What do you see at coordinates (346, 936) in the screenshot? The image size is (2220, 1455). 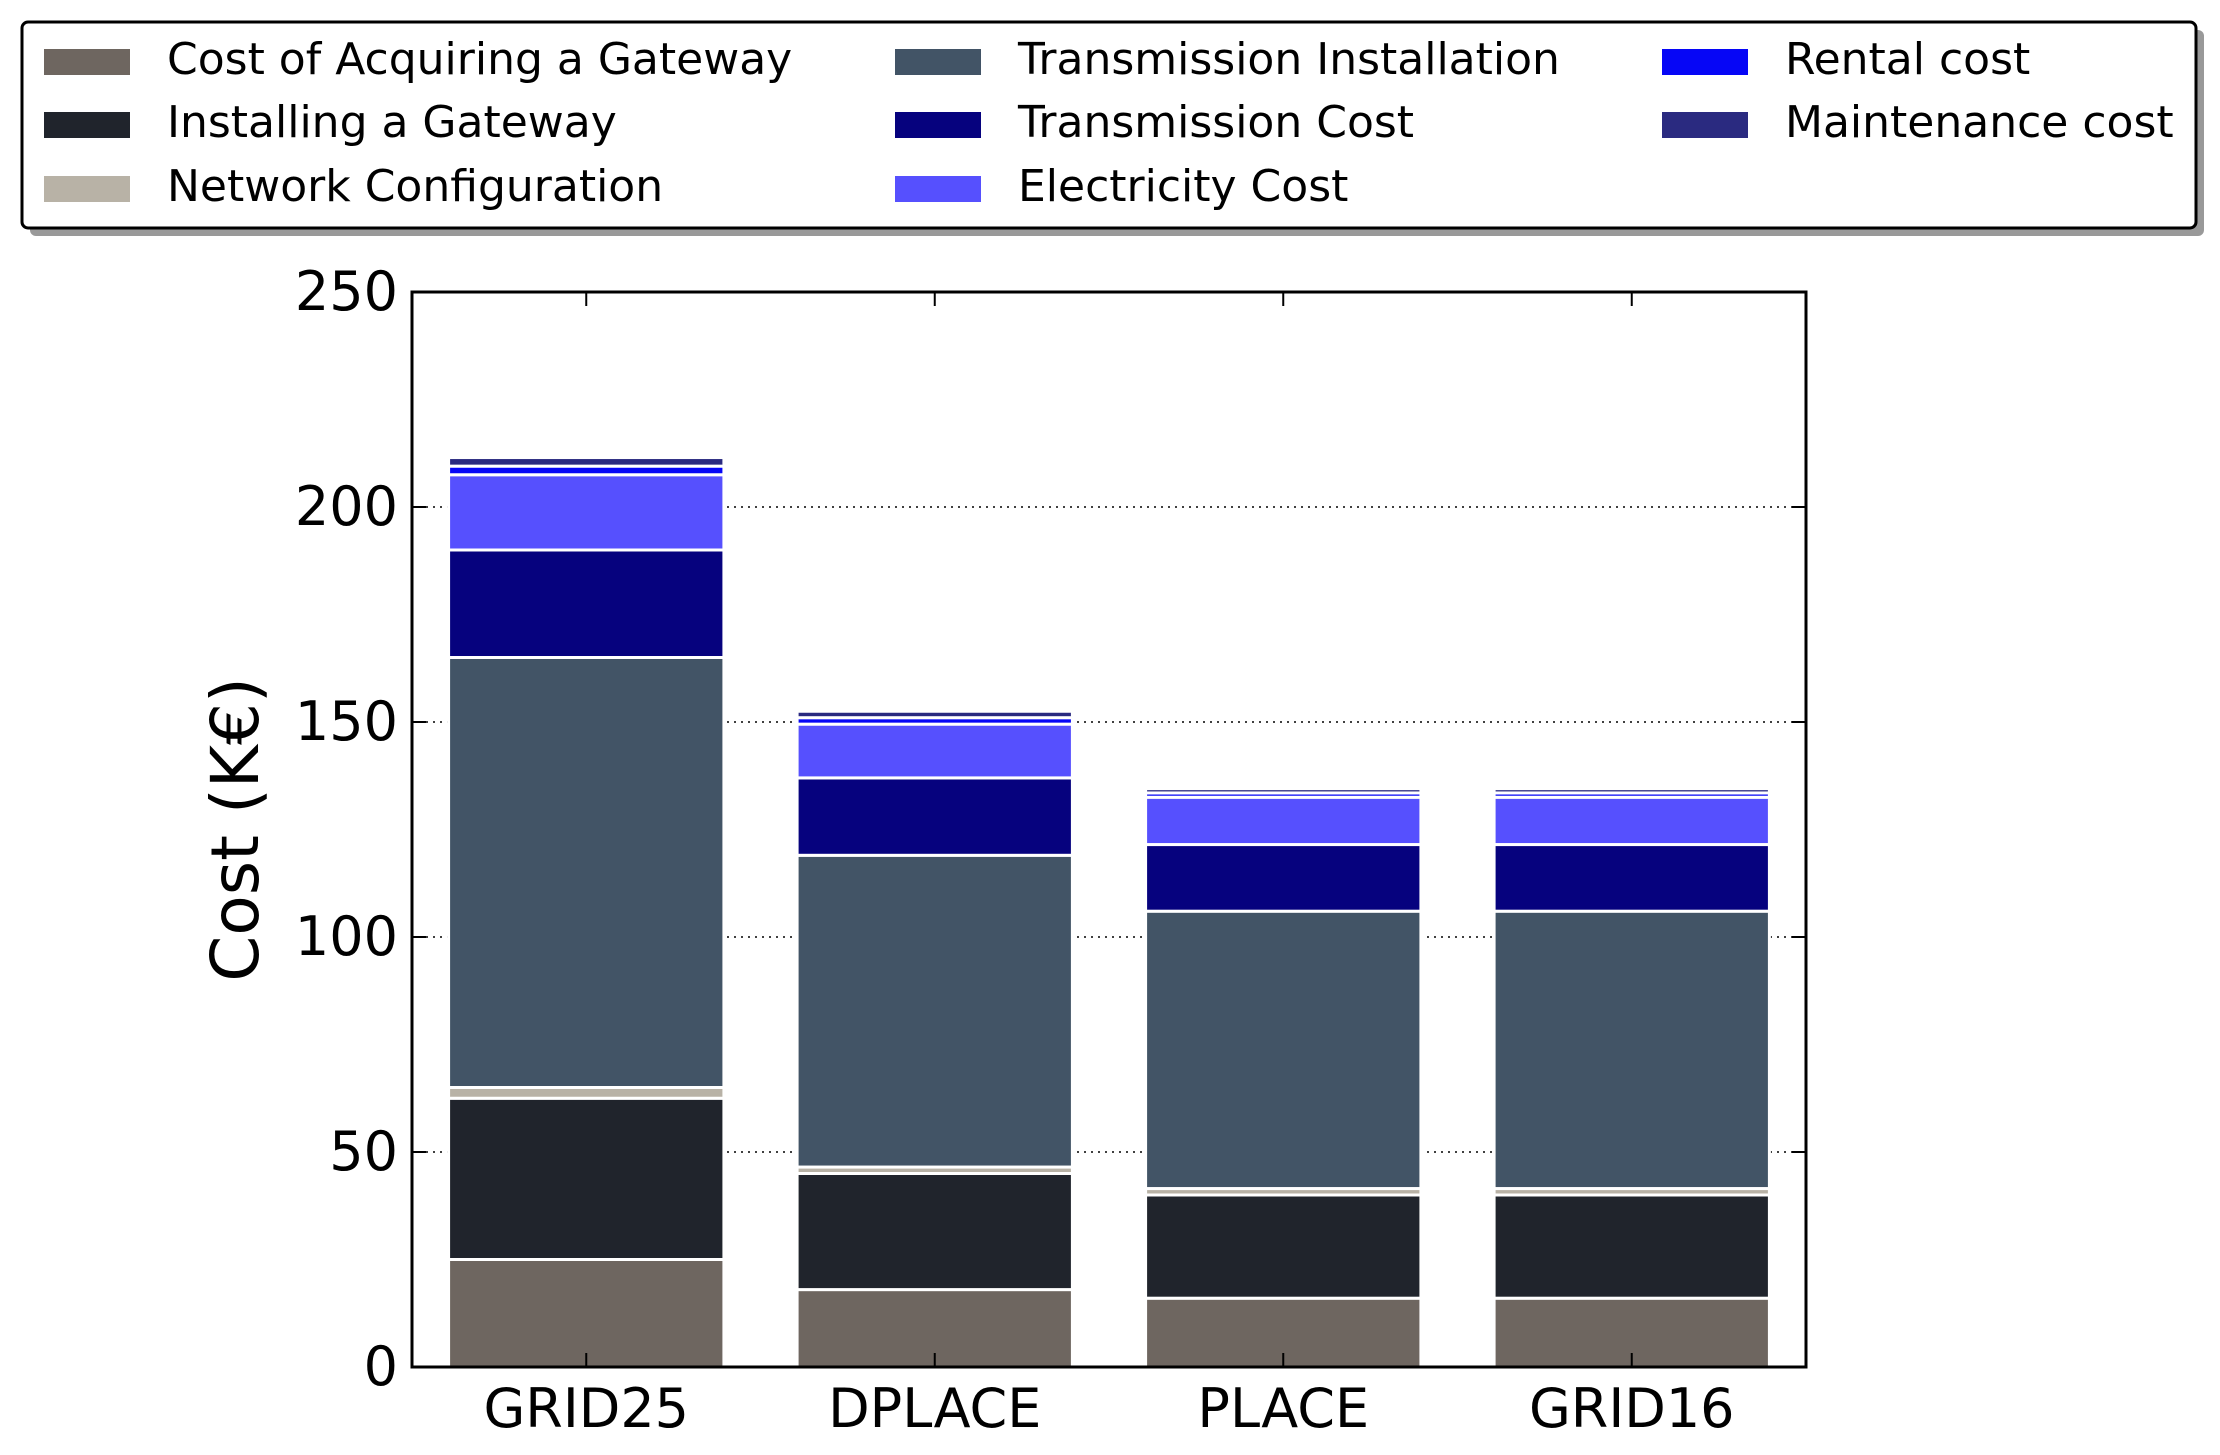 I see `y-tick-label: 100` at bounding box center [346, 936].